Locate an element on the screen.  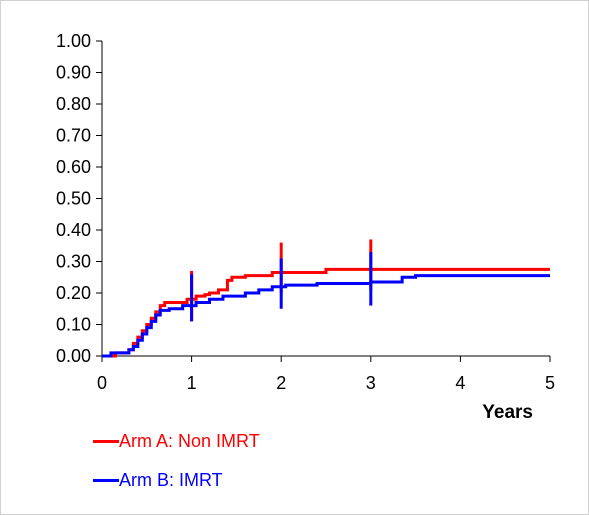
x-tick-label: 0 is located at coordinates (102, 383).